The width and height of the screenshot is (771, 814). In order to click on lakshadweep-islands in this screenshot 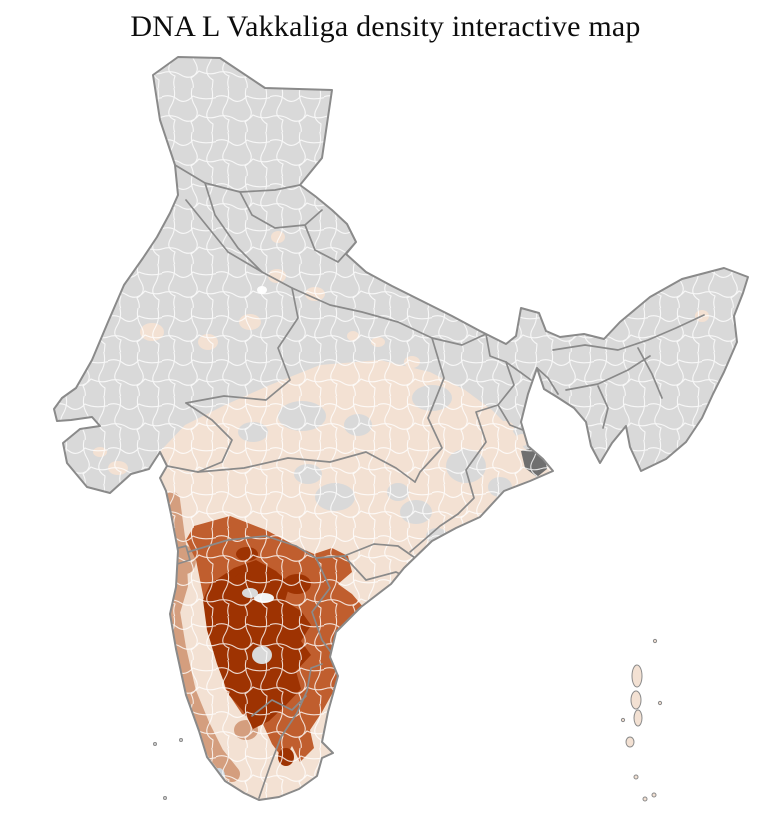, I will do `click(168, 769)`.